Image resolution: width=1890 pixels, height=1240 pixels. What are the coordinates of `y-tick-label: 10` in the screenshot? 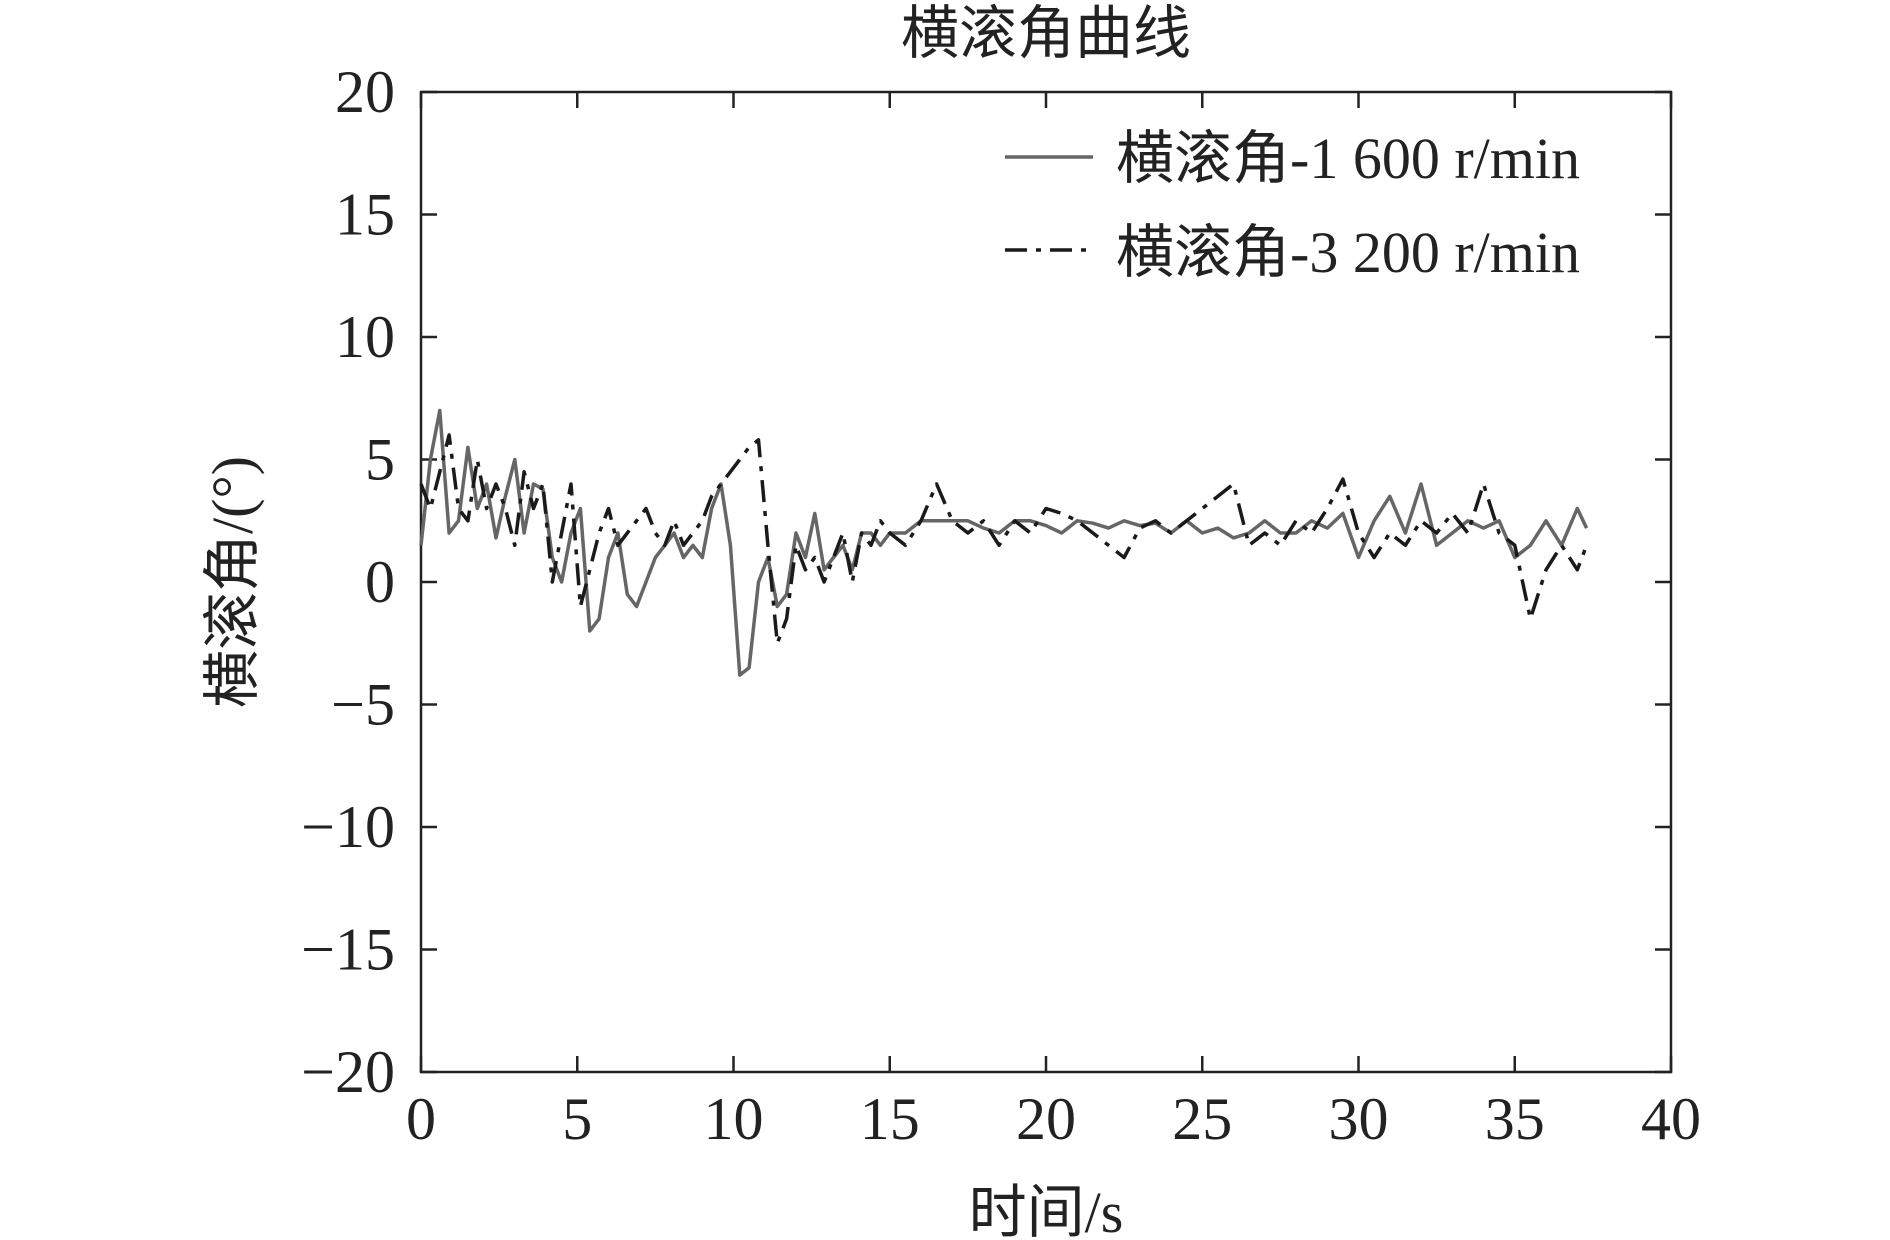 It's located at (365, 337).